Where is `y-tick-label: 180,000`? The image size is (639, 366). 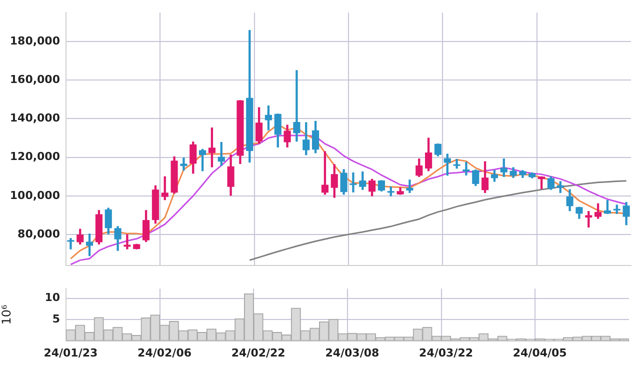
y-tick-label: 180,000 is located at coordinates (35, 41).